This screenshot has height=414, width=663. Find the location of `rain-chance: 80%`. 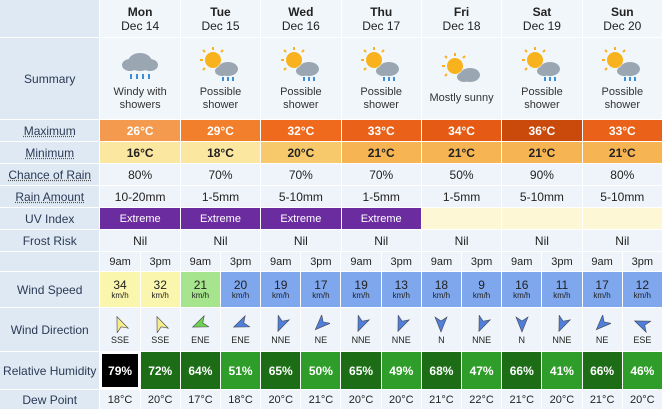

rain-chance: 80% is located at coordinates (140, 175).